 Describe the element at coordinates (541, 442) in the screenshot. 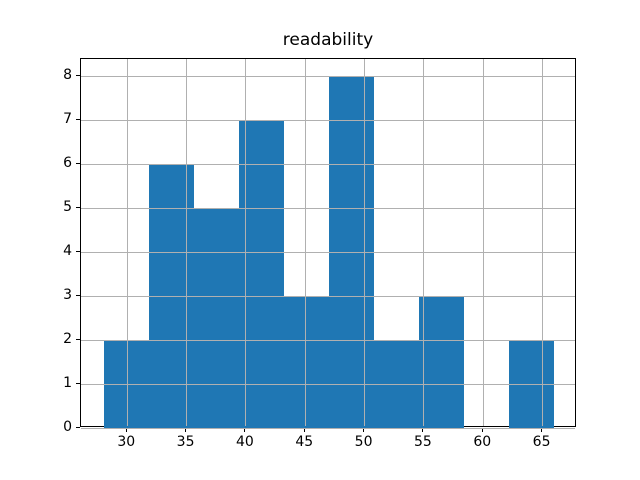

I see `x-tick-label: 65` at that location.